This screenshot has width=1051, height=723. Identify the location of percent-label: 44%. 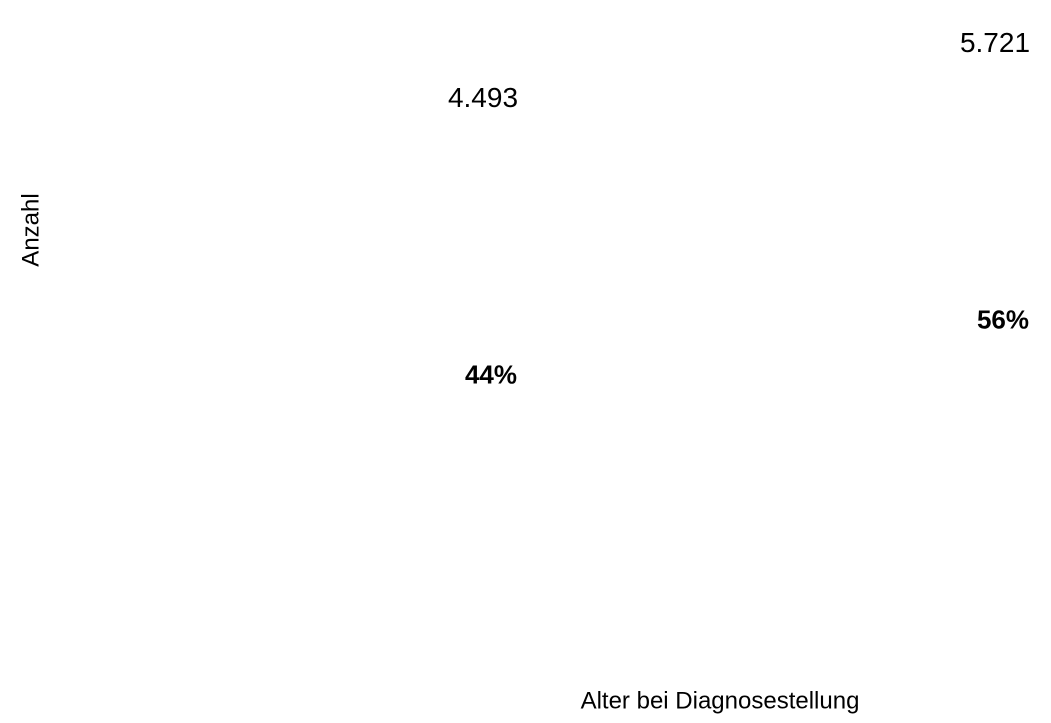
(491, 374).